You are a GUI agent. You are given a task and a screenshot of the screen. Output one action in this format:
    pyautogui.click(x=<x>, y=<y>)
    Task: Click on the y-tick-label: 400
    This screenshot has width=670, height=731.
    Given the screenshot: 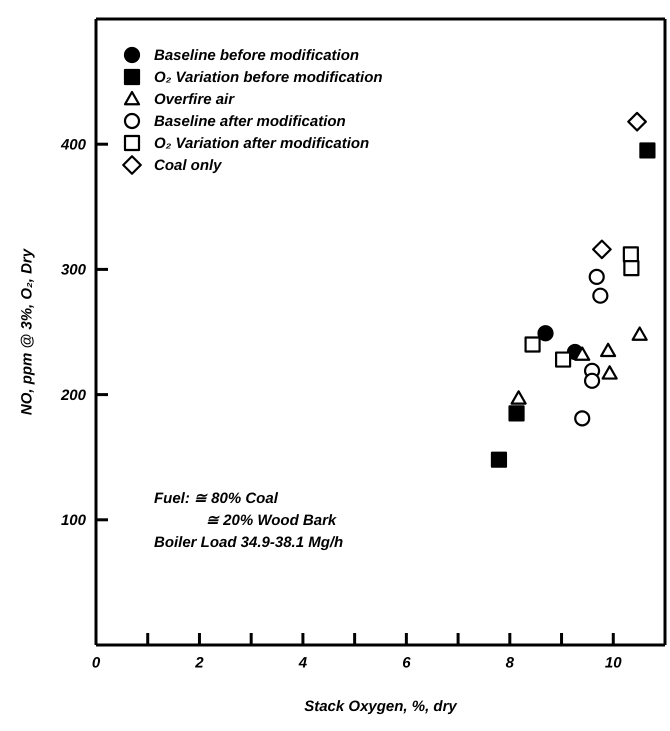 What is the action you would take?
    pyautogui.click(x=73, y=145)
    